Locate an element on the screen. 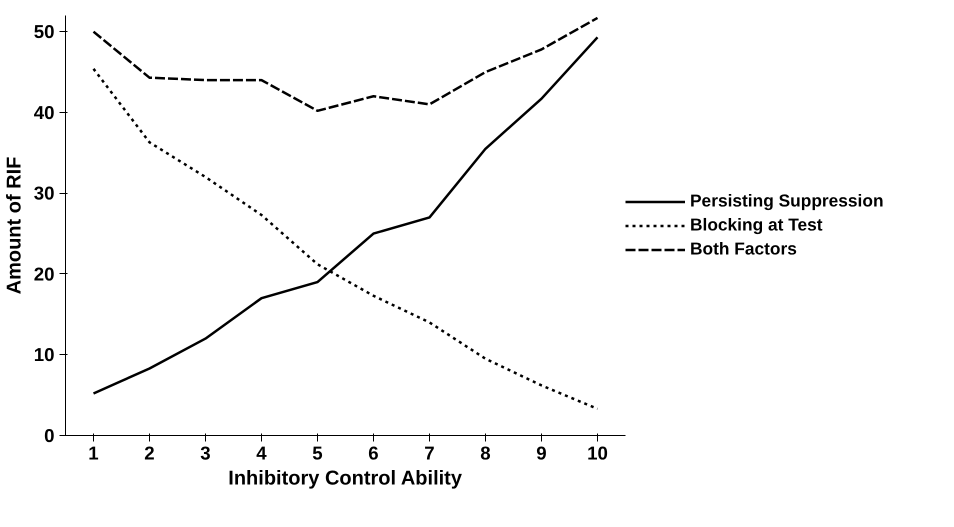 The width and height of the screenshot is (954, 527). y-tick-label: 30 is located at coordinates (44, 193).